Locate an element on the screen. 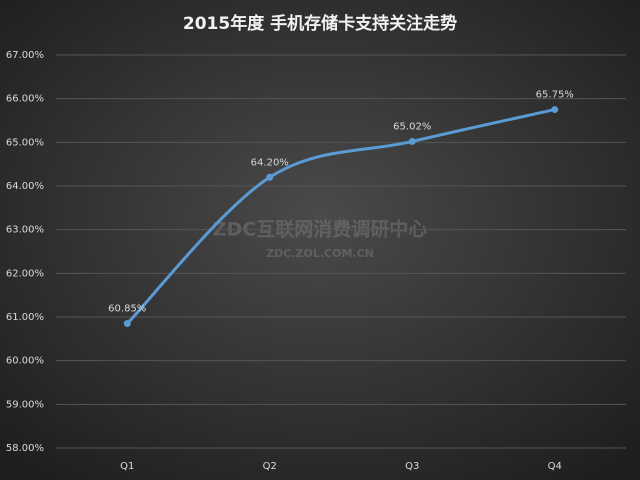 This screenshot has height=480, width=640. data-label: 64.20% is located at coordinates (270, 162).